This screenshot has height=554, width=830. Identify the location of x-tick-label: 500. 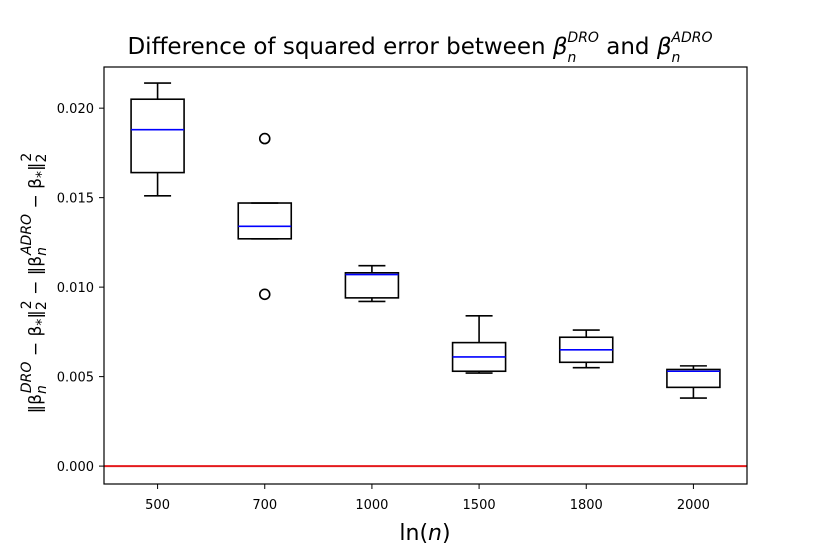
(157, 505).